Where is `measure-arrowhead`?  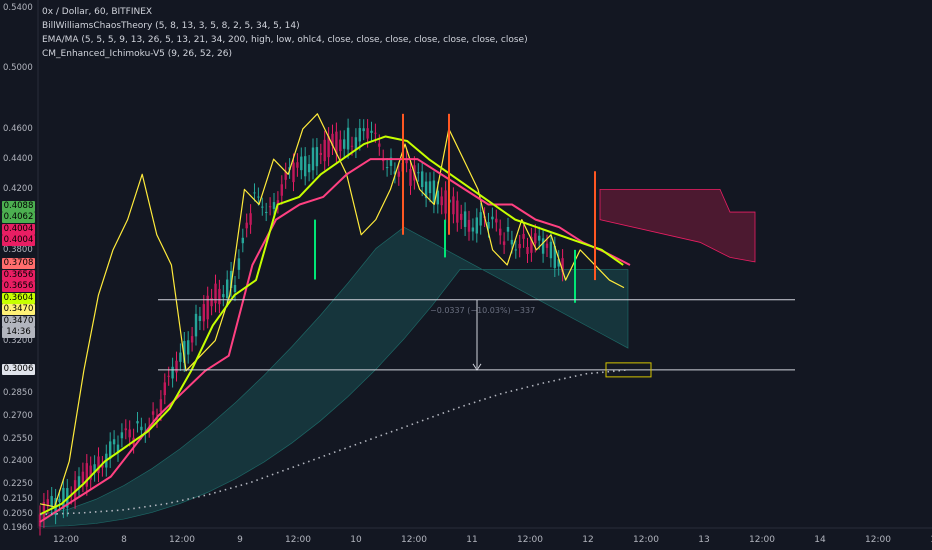 measure-arrowhead is located at coordinates (477, 367).